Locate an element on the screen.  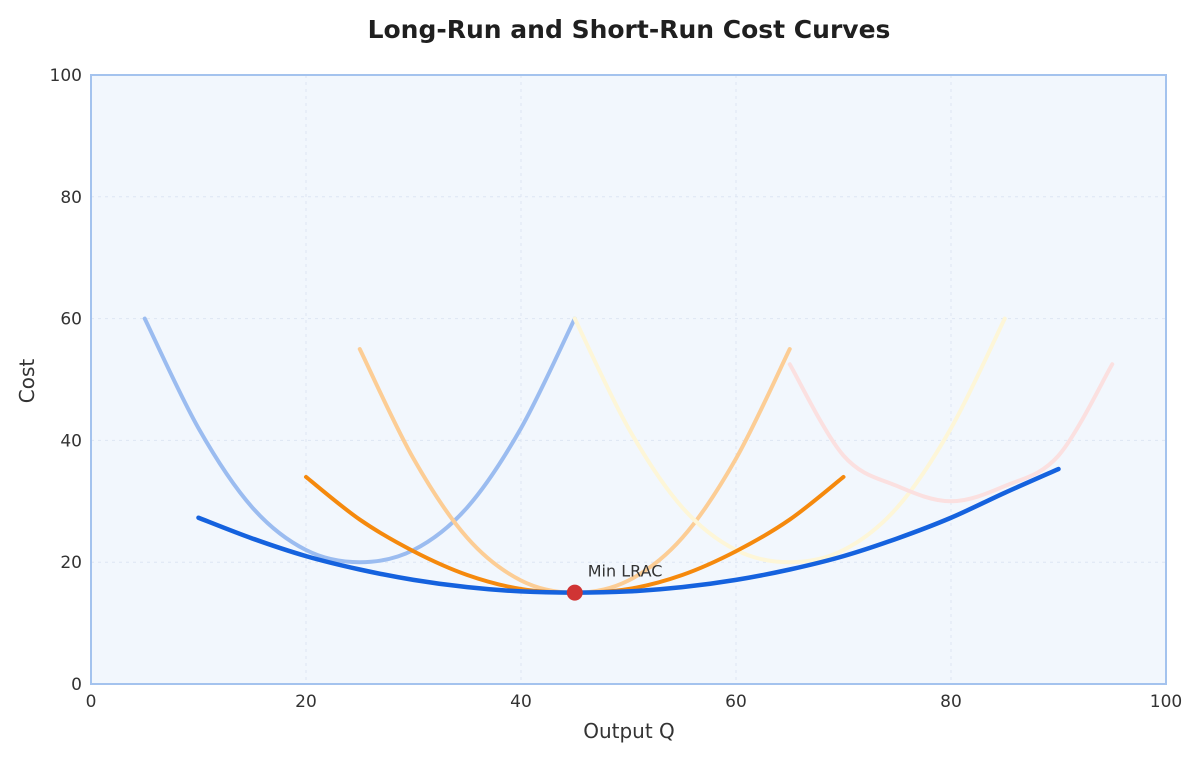
y-tick-label-100: 100 is located at coordinates (66, 76).